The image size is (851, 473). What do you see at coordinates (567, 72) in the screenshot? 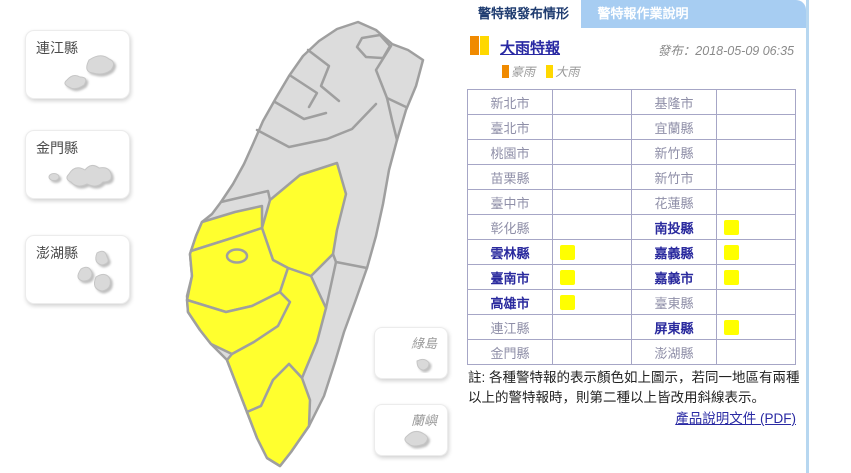
I see `legend-label-big: 大雨` at bounding box center [567, 72].